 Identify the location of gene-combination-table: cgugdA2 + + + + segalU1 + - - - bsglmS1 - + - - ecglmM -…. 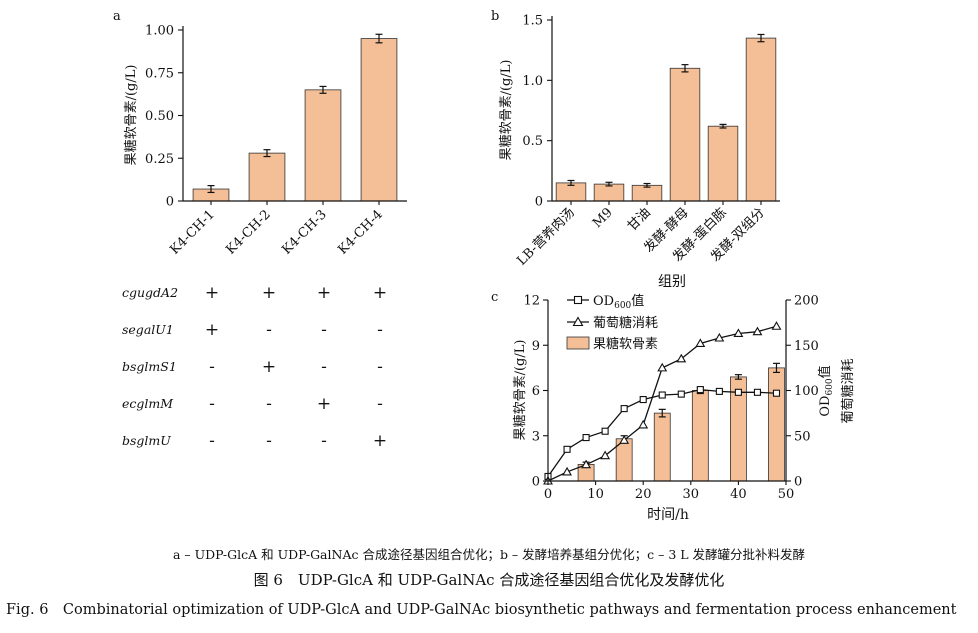
(254, 367).